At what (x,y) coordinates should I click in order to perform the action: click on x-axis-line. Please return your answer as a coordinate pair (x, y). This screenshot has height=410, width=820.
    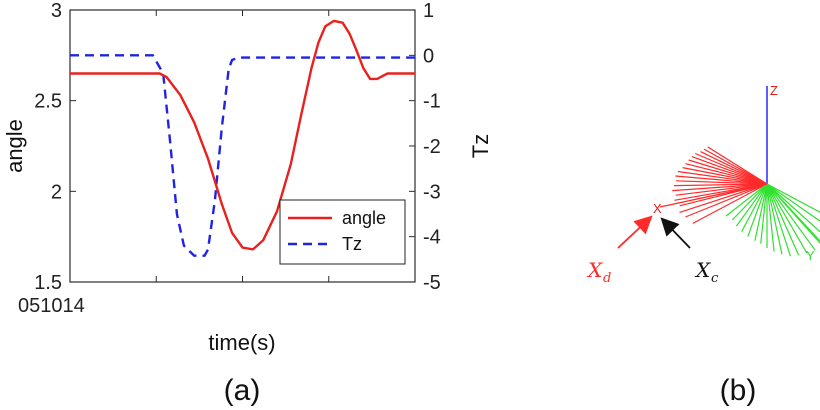
    Looking at the image, I should click on (713, 195).